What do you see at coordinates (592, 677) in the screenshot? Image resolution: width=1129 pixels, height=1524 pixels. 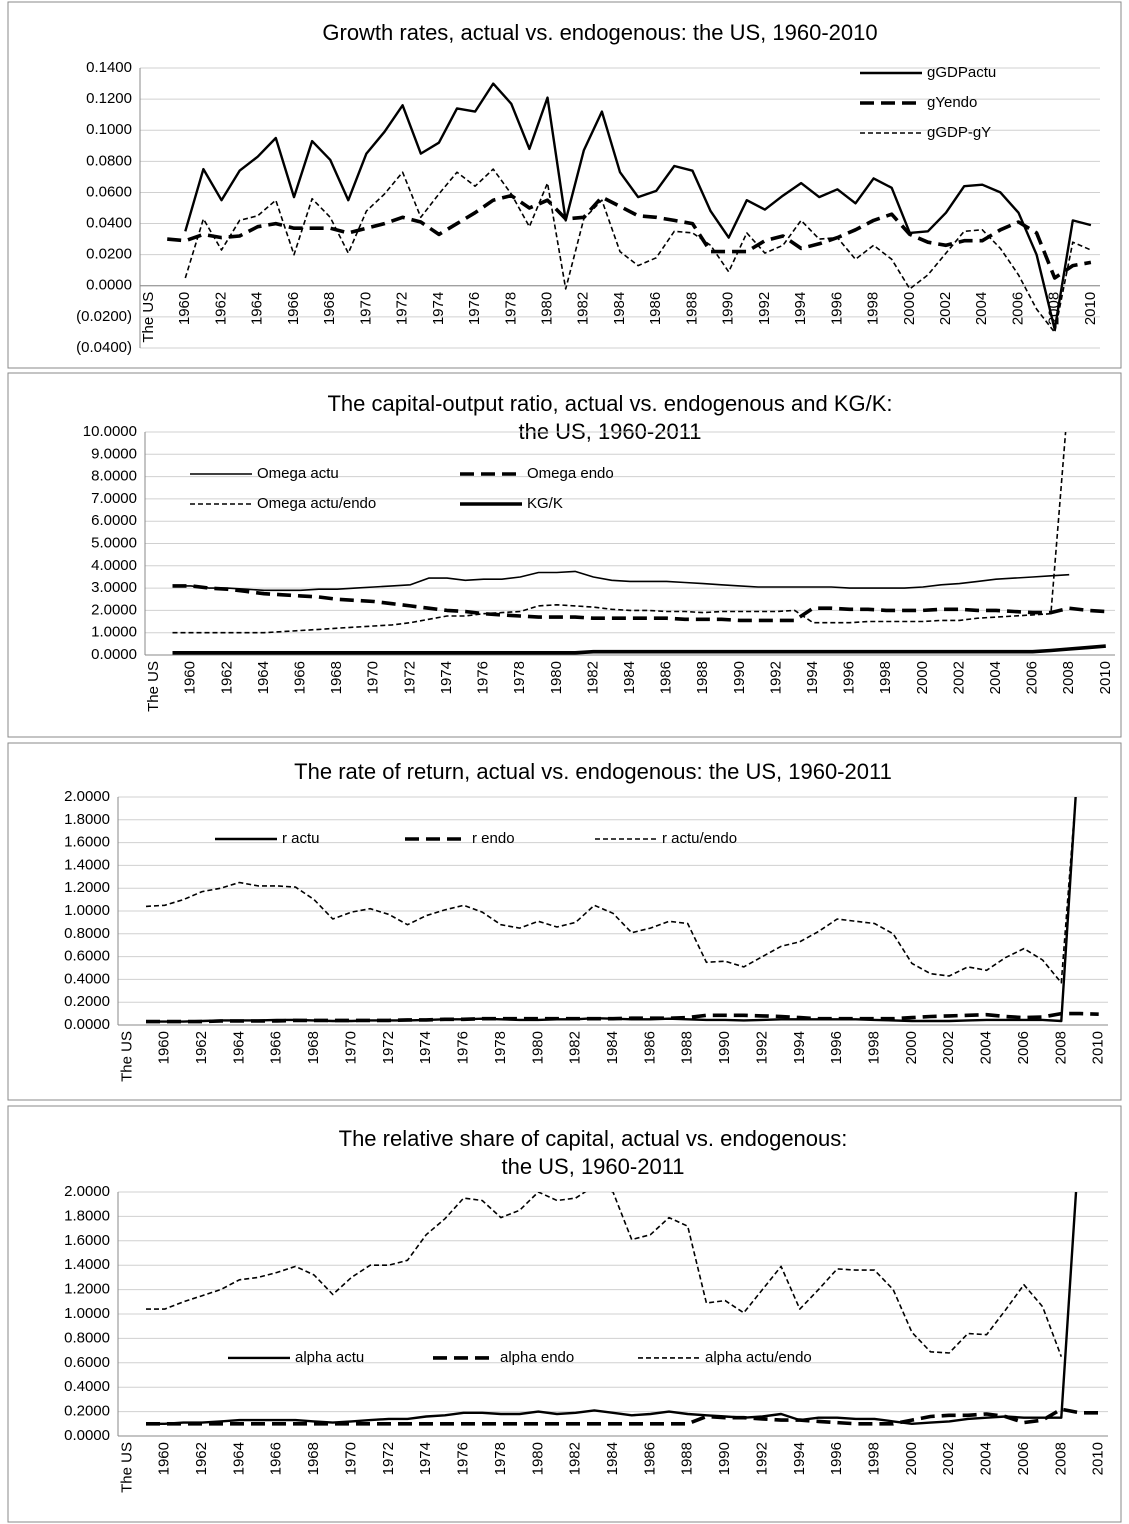 I see `x-tick-label: 1982` at bounding box center [592, 677].